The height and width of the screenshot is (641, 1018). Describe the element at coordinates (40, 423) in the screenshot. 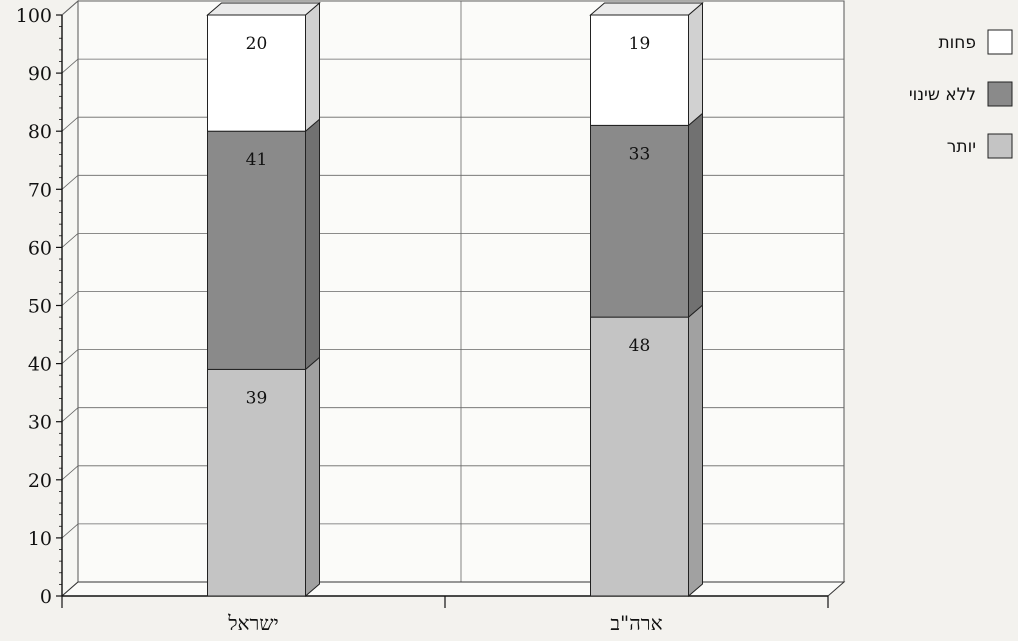

I see `y-tick-label: 30` at that location.